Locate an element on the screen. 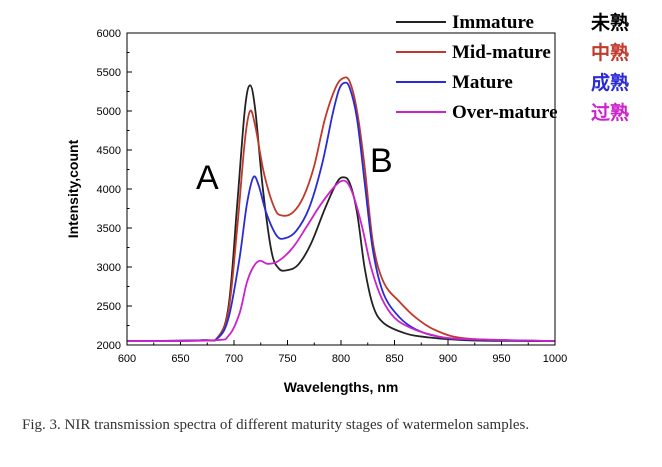 The width and height of the screenshot is (662, 467). legend-label: Over-mature is located at coordinates (505, 112).